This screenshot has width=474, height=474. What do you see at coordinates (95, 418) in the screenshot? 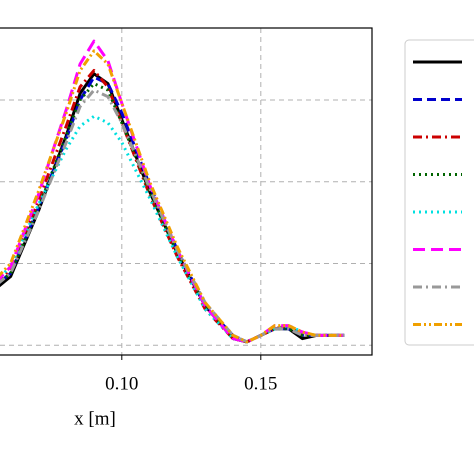
I see `x-axis-label: x [m]` at bounding box center [95, 418].